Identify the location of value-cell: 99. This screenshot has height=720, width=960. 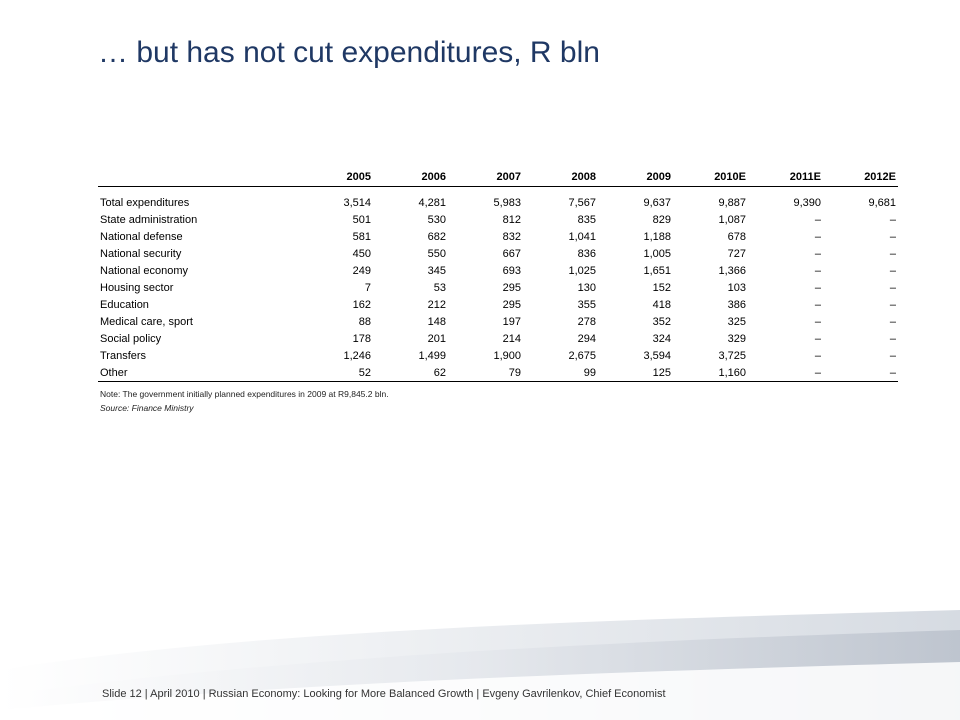
(589, 372).